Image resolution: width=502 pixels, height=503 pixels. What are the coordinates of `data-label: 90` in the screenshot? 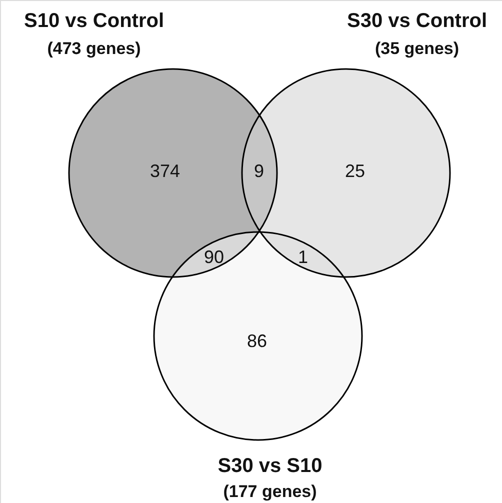 It's located at (214, 257).